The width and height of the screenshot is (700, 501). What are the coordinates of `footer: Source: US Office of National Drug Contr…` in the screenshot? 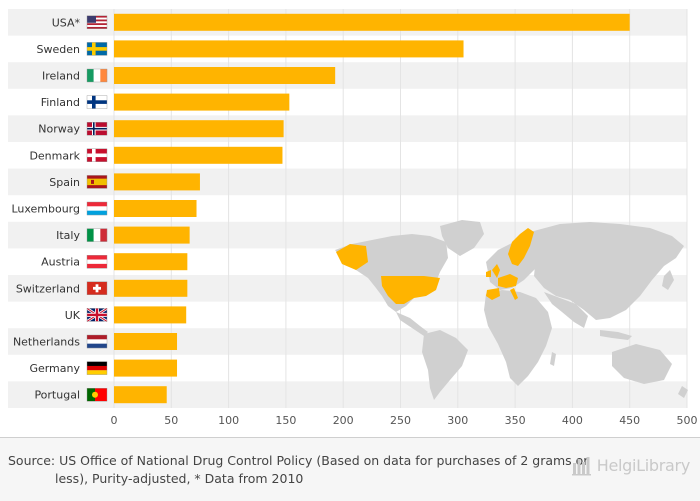 It's located at (350, 469).